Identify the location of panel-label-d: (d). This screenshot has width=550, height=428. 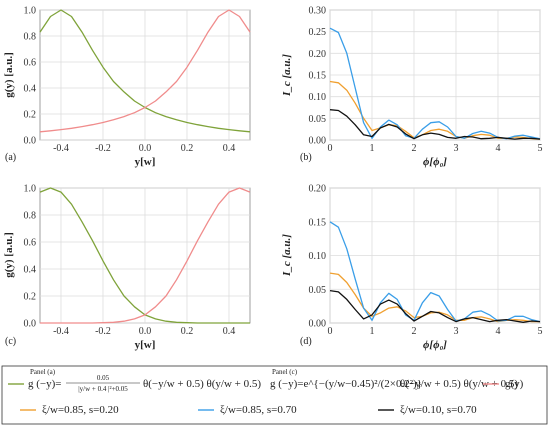
(306, 341).